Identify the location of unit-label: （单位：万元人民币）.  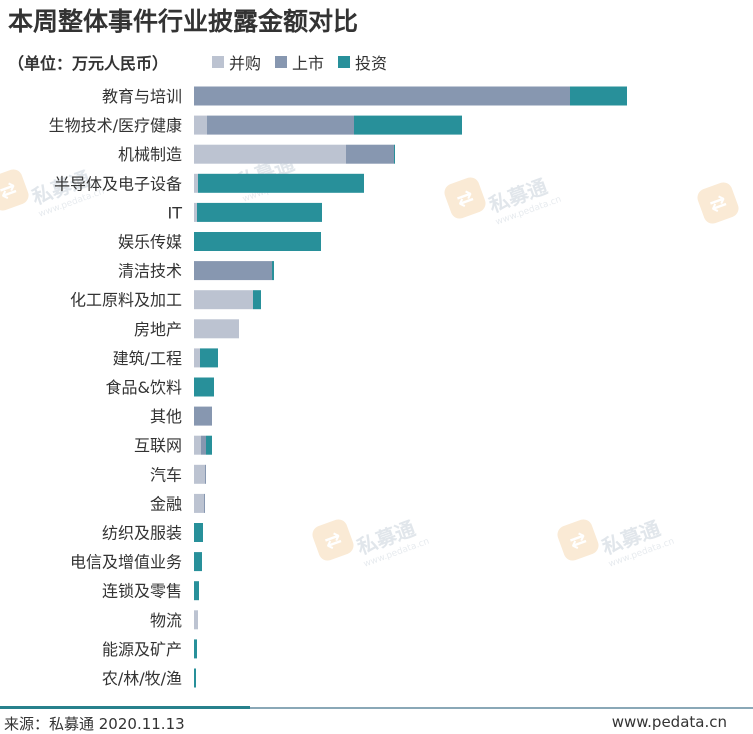
(88, 63).